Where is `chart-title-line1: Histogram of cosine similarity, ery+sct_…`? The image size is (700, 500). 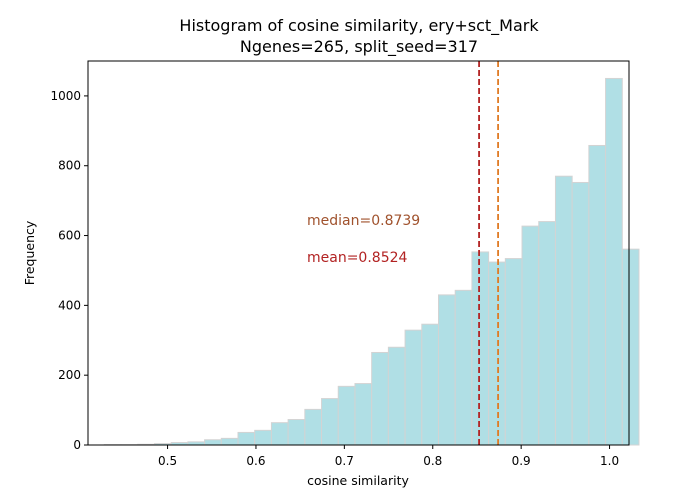
chart-title-line1: Histogram of cosine similarity, ery+sct_… is located at coordinates (359, 26).